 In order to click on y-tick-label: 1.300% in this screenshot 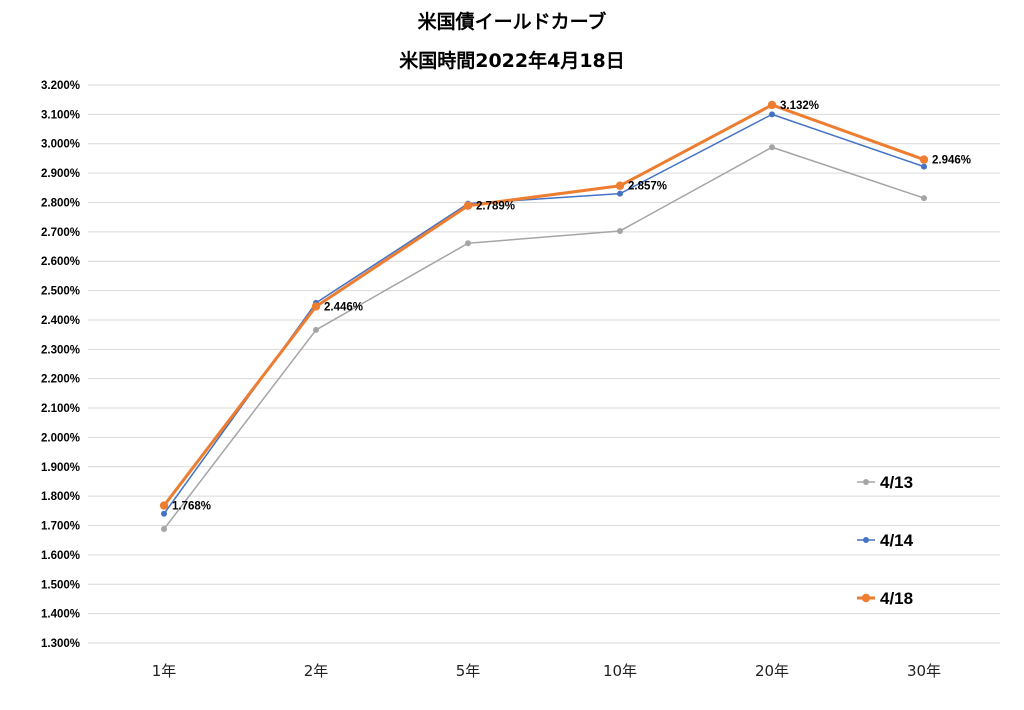, I will do `click(60, 644)`.